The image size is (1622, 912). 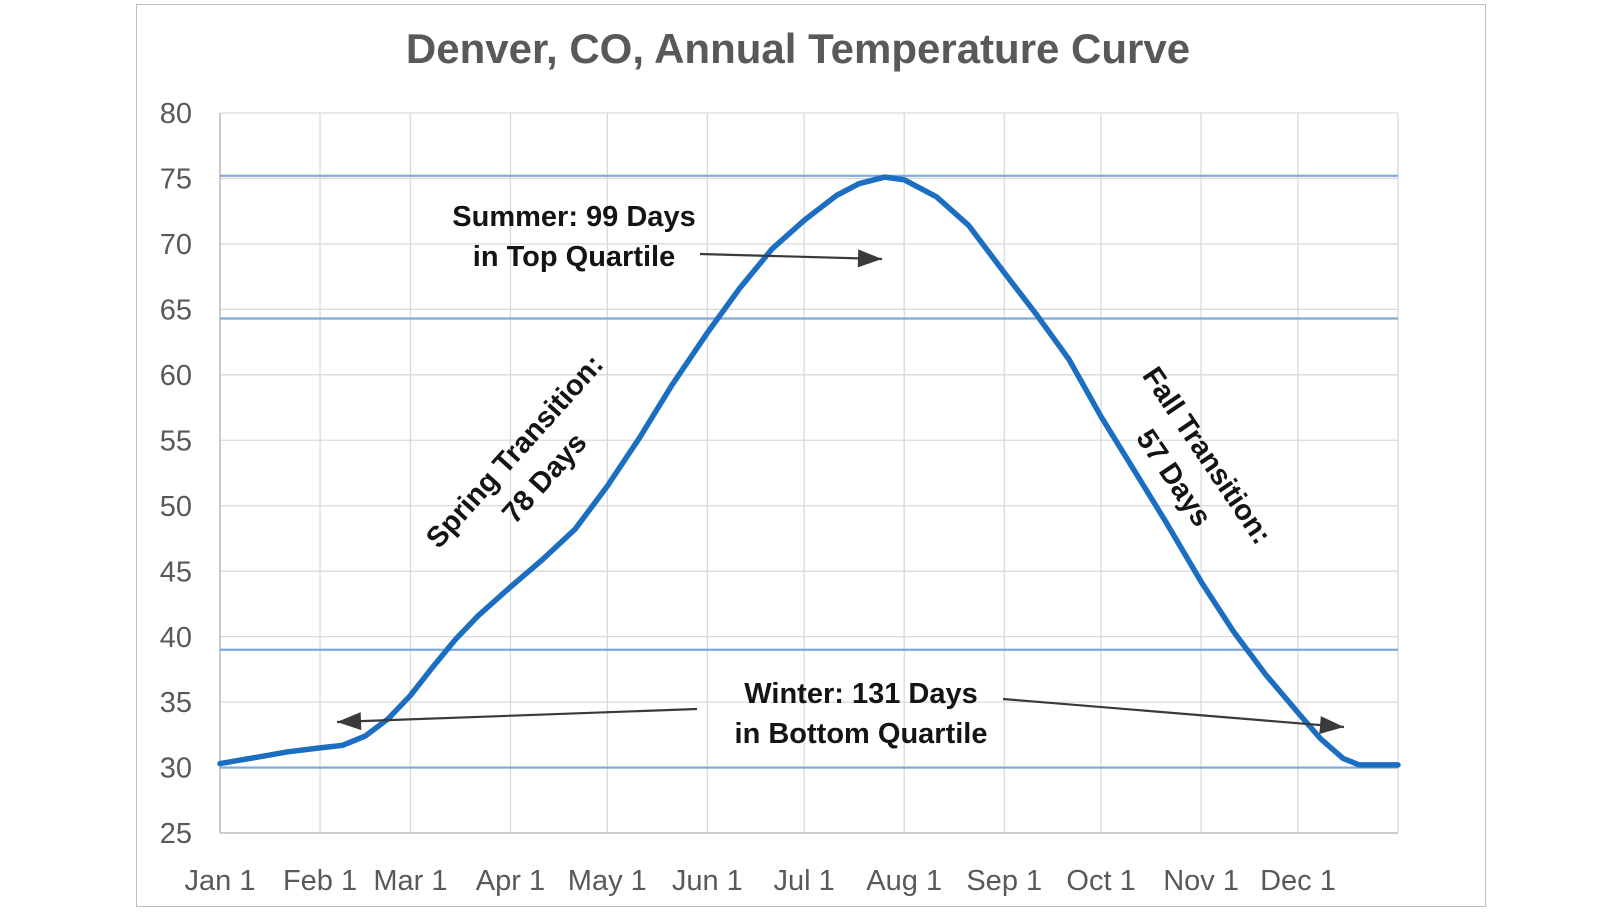 I want to click on y-axis-tick-label: 60, so click(x=176, y=376).